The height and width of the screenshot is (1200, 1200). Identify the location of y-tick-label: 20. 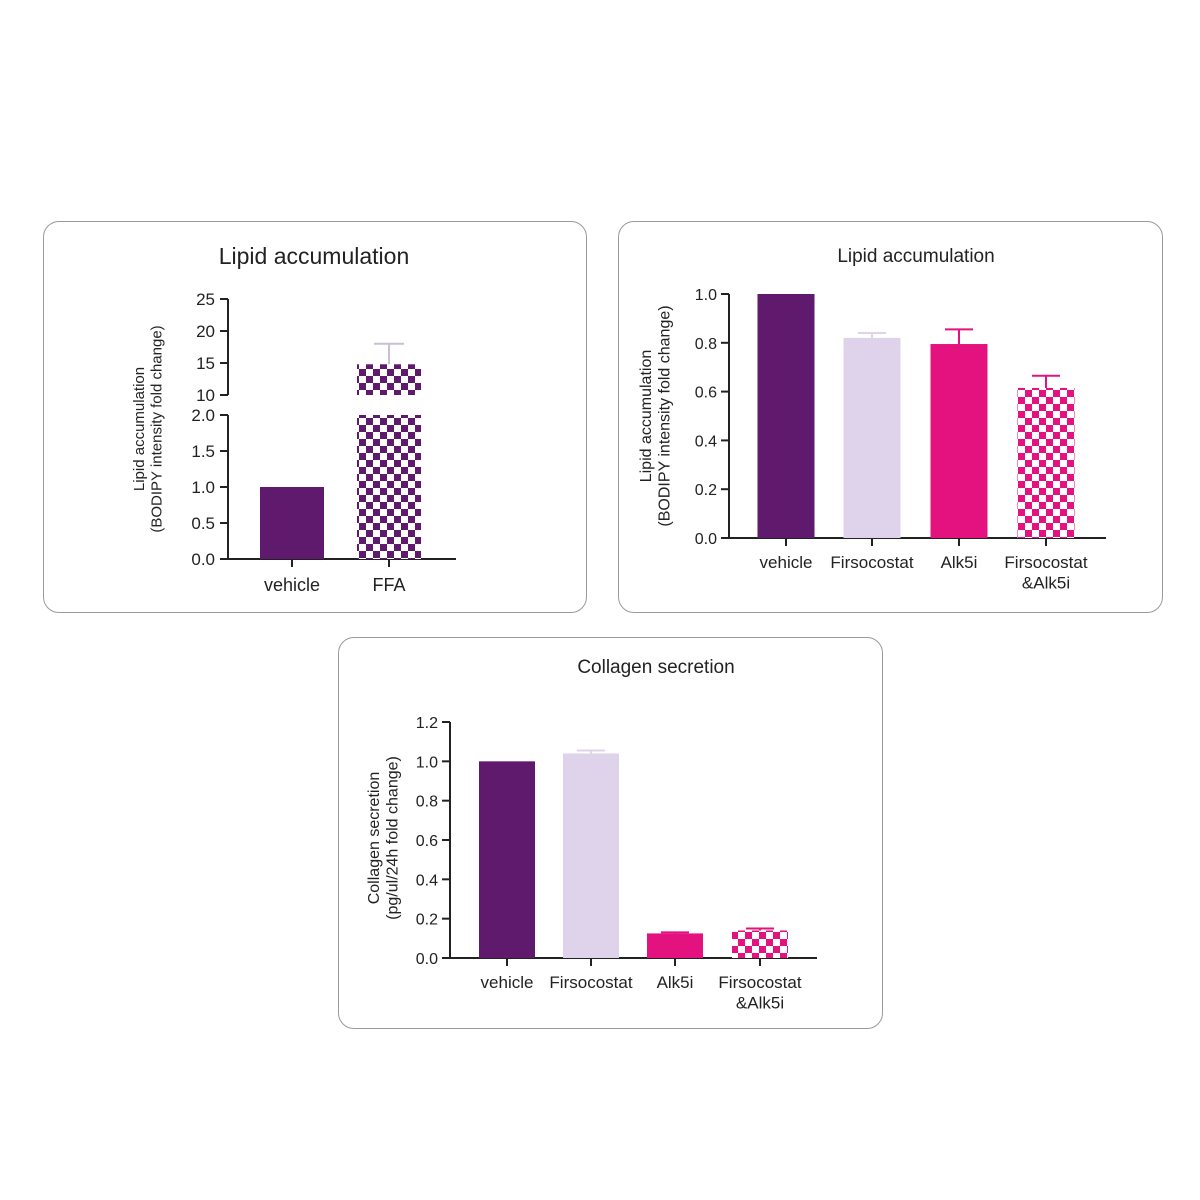
(205, 331).